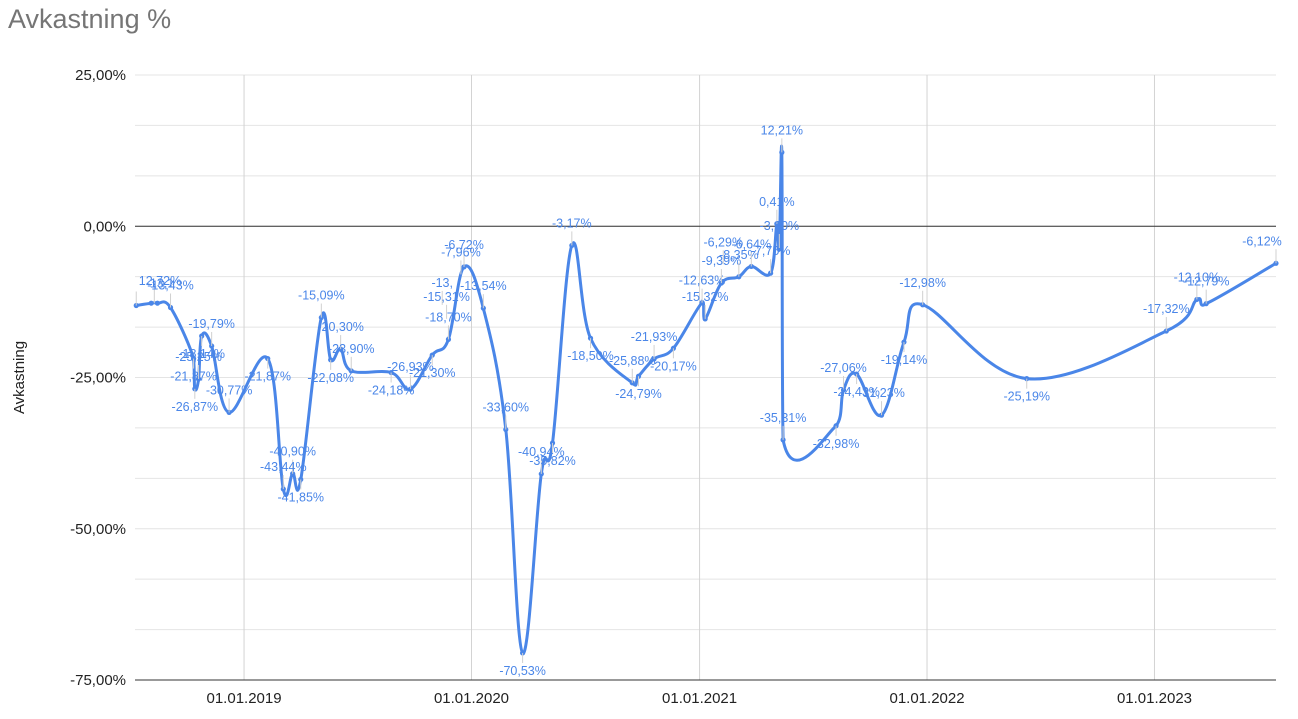 Image resolution: width=1298 pixels, height=719 pixels. What do you see at coordinates (702, 281) in the screenshot?
I see `data-label: -12,63%` at bounding box center [702, 281].